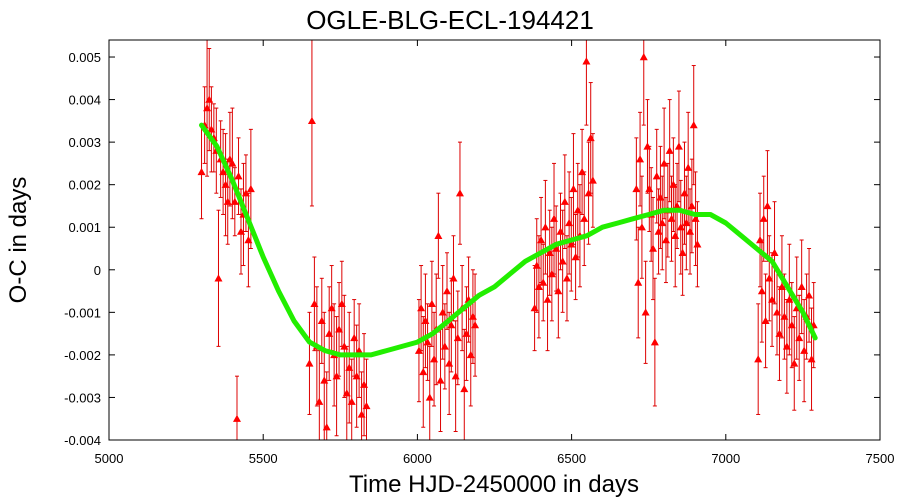 The height and width of the screenshot is (500, 900). I want to click on y-tick-label: -0.003, so click(82, 397).